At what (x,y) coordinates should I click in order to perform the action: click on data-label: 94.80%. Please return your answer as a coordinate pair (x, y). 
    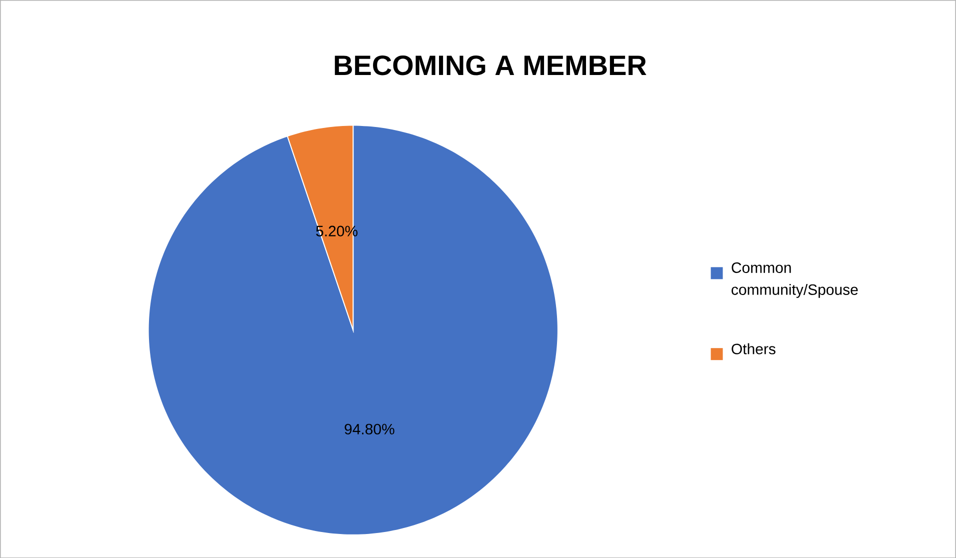
    Looking at the image, I should click on (369, 429).